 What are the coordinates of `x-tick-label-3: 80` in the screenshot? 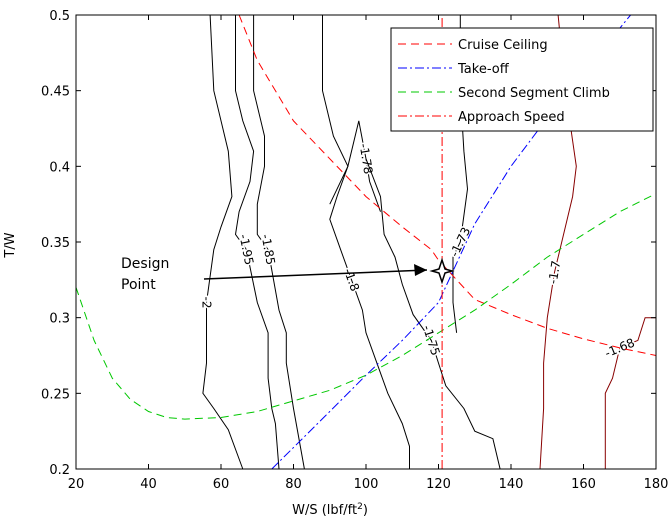 It's located at (293, 484).